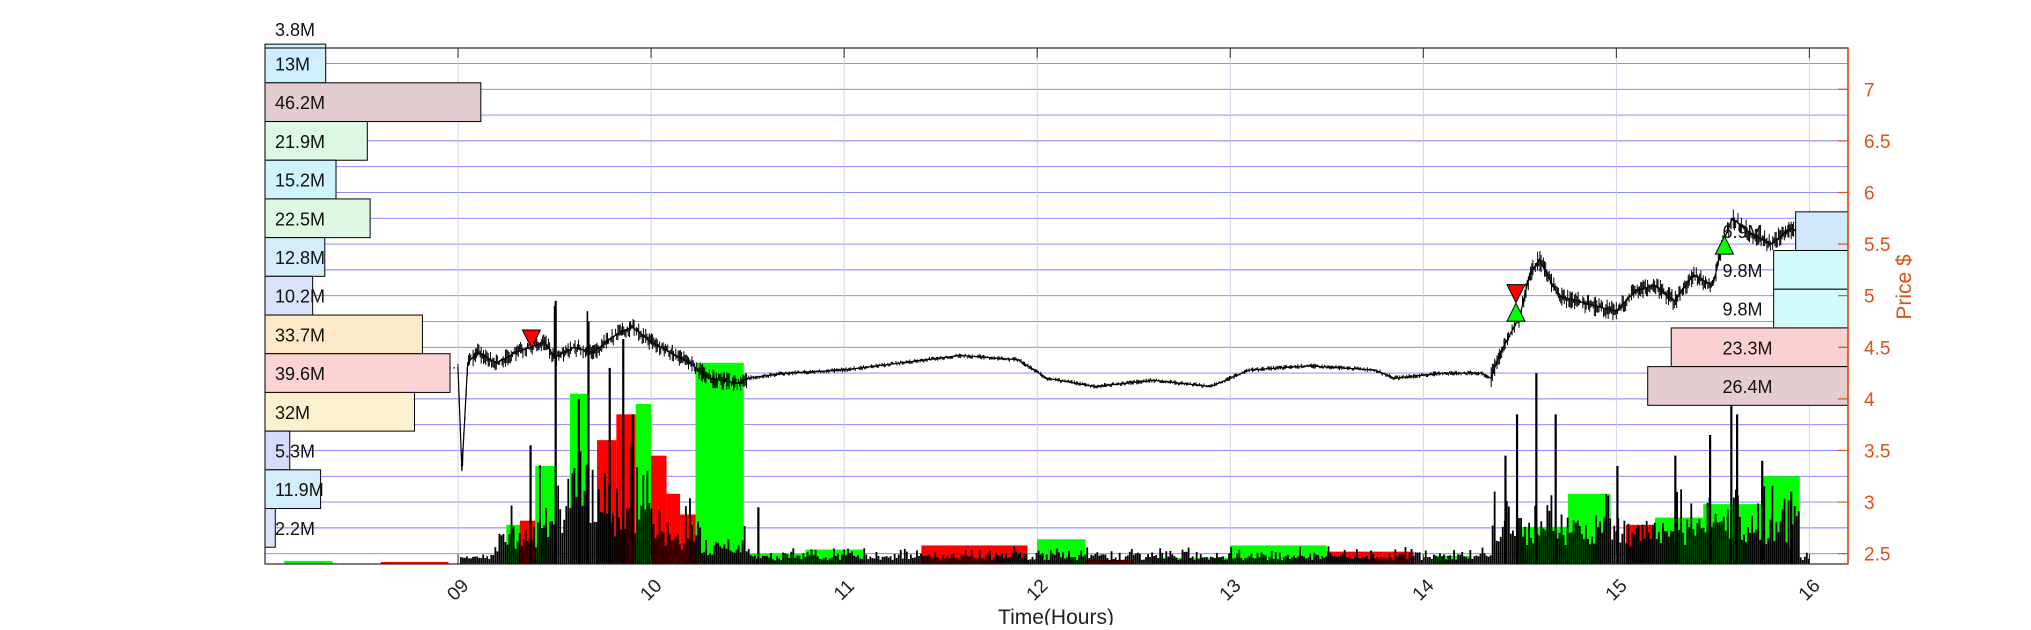 This screenshot has width=2031, height=630. I want to click on volume-profile-left-bar, so click(317, 218).